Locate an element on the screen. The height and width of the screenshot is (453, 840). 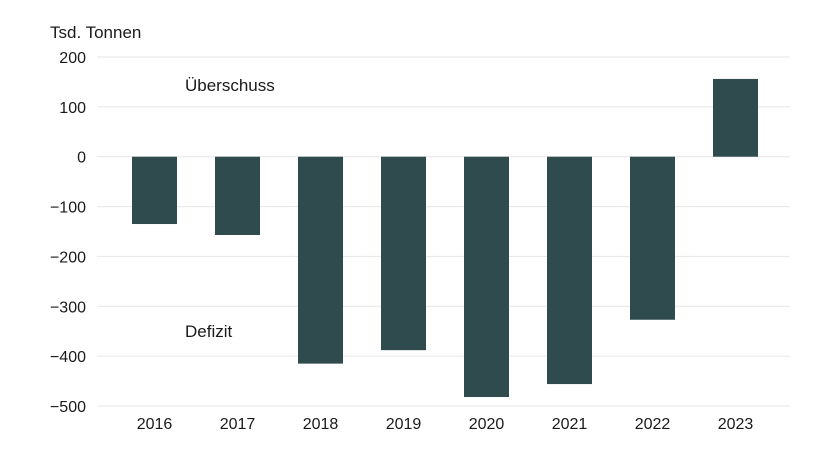
y-tick-label: 0 is located at coordinates (81, 158).